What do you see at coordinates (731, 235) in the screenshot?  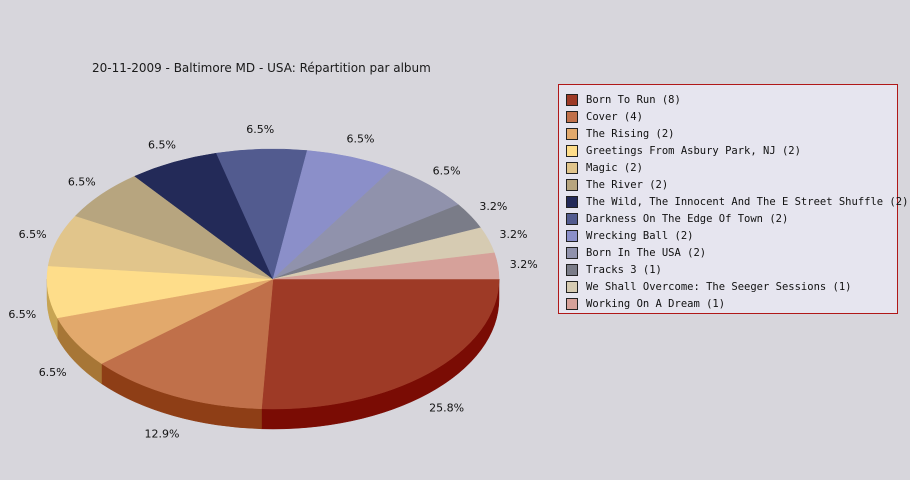 I see `legend-item: Wrecking Ball (2)` at bounding box center [731, 235].